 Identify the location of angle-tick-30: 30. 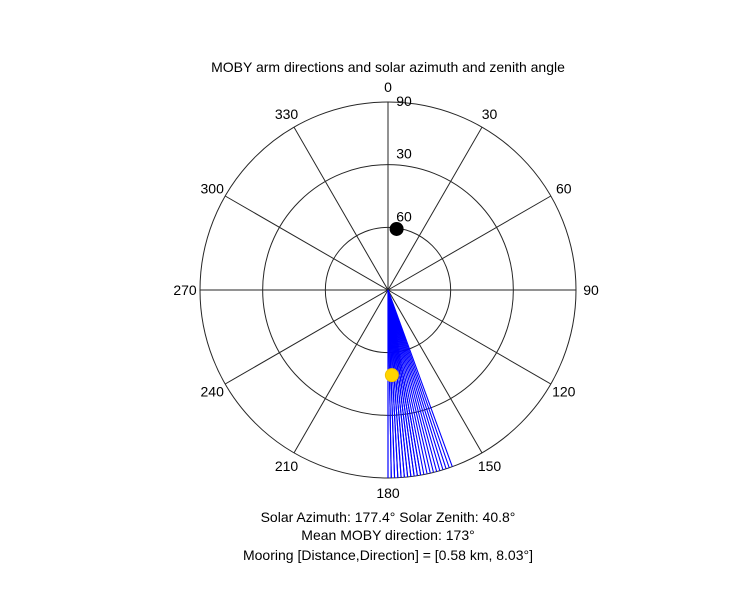
(490, 114).